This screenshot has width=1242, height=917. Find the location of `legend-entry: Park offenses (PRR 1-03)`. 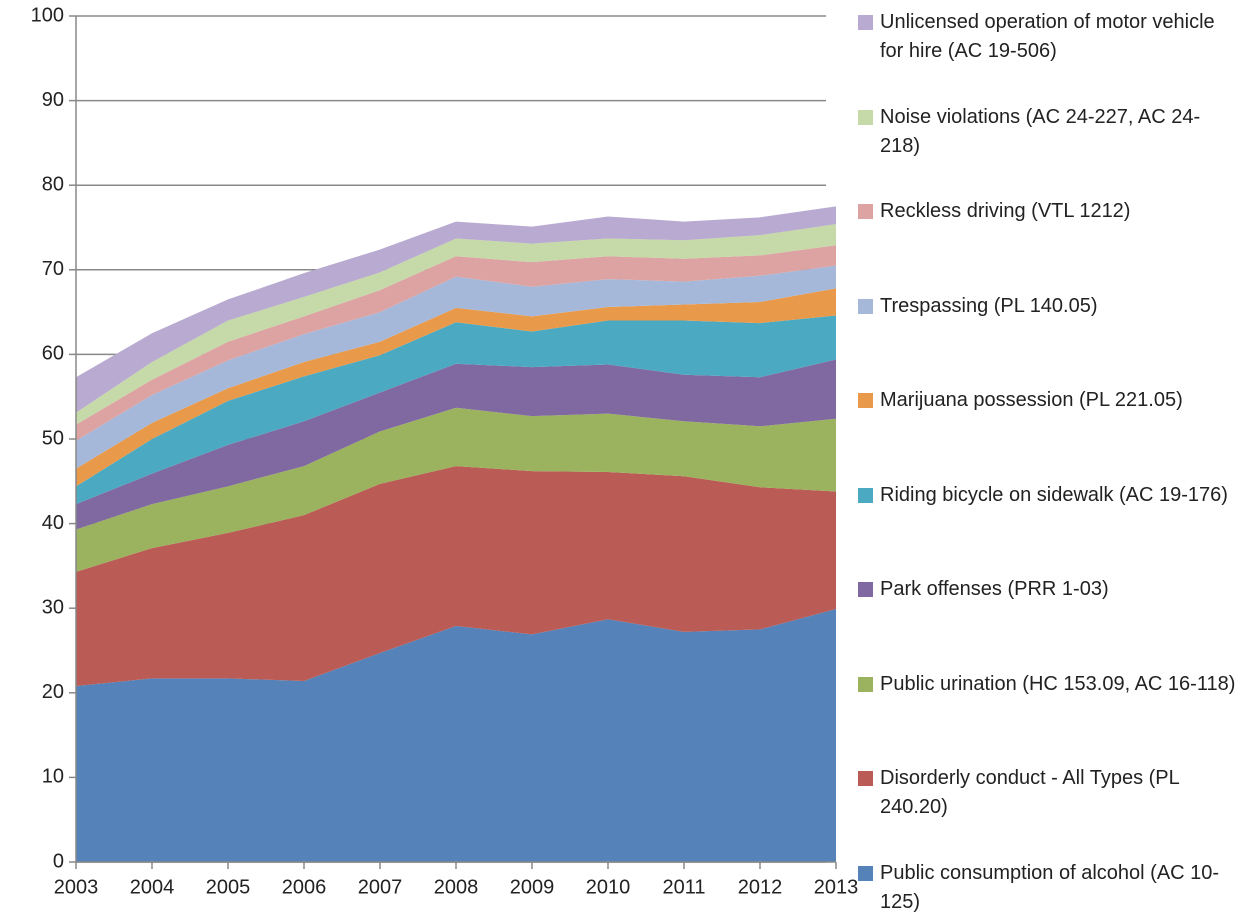

legend-entry: Park offenses (PRR 1-03) is located at coordinates (1048, 589).